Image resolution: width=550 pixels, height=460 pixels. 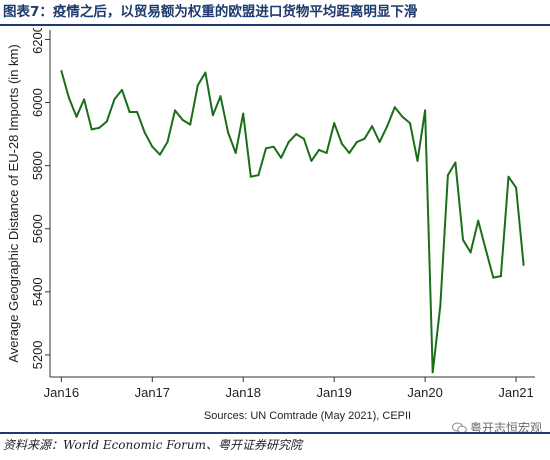 What do you see at coordinates (307, 416) in the screenshot?
I see `chart-source-note: Sources: UN Comtrade (May 2021), CEPII` at bounding box center [307, 416].